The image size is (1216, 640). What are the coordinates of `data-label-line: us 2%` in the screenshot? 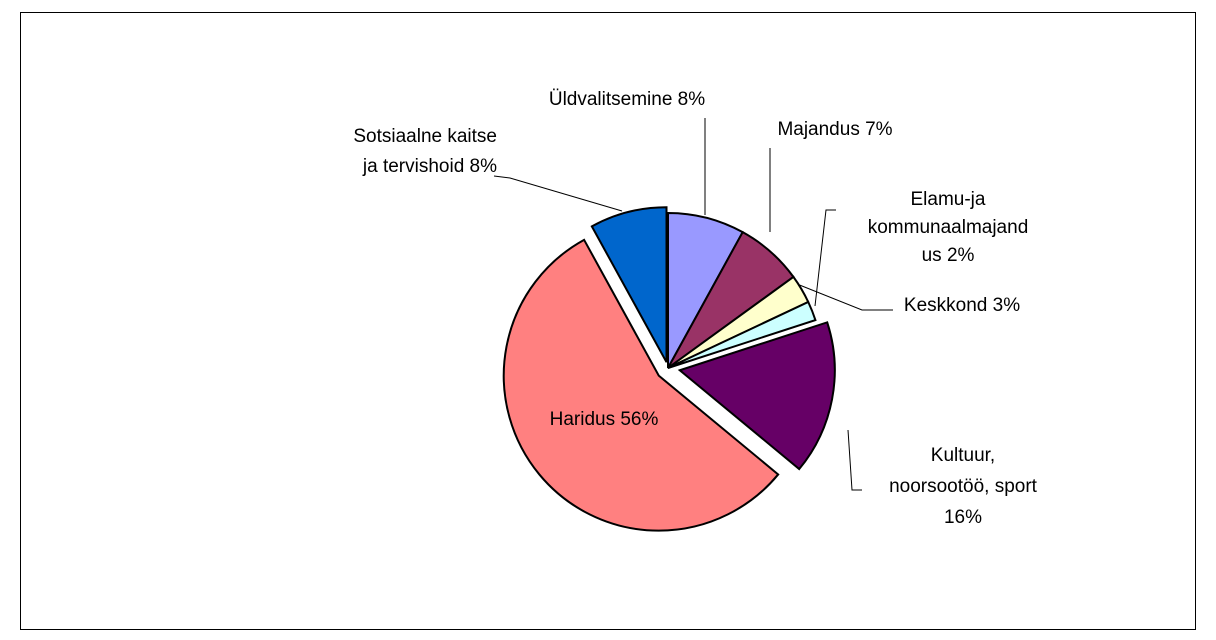 It's located at (948, 255).